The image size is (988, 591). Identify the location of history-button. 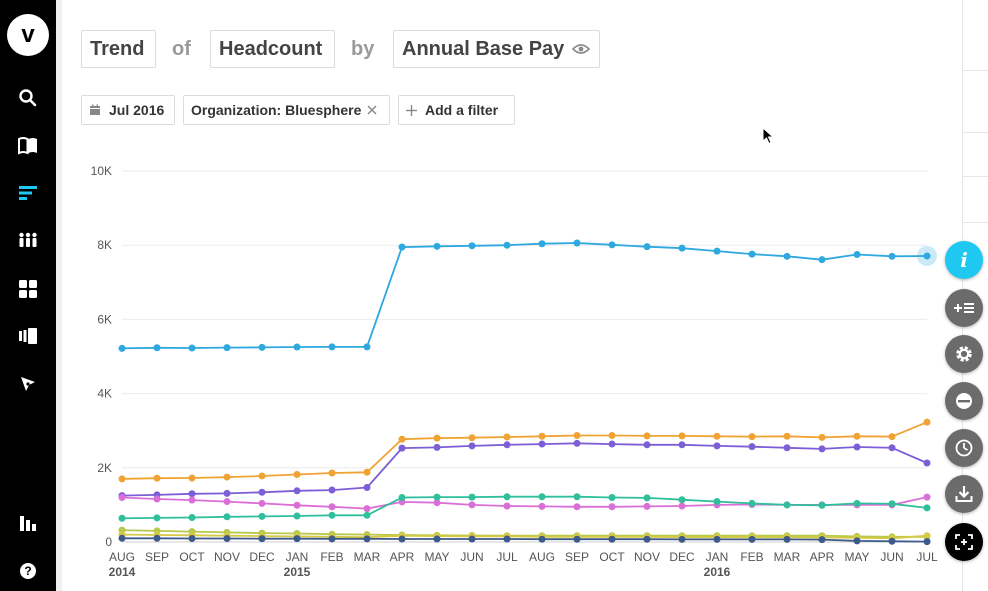
(964, 448).